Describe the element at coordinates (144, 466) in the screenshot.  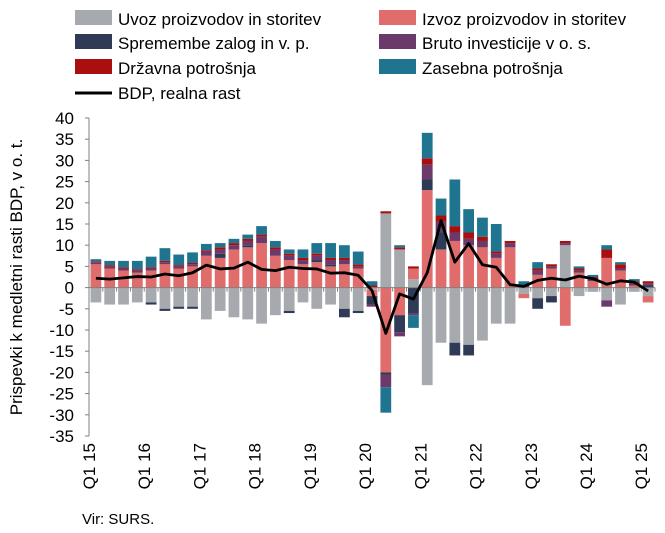
I see `x-tick-label-1: Q1 16` at that location.